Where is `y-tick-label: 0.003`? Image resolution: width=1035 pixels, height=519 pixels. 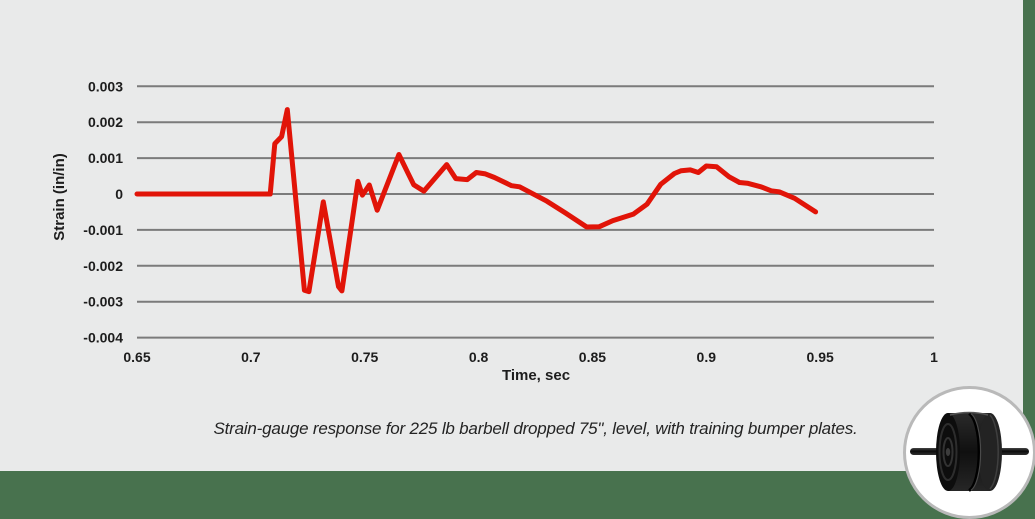 y-tick-label: 0.003 is located at coordinates (105, 86).